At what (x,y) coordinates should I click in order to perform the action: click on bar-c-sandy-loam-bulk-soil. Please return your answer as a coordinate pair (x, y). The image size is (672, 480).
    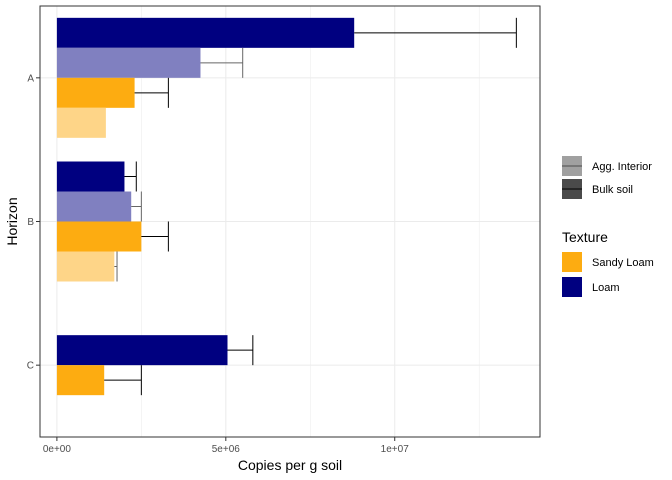
    Looking at the image, I should click on (80, 380).